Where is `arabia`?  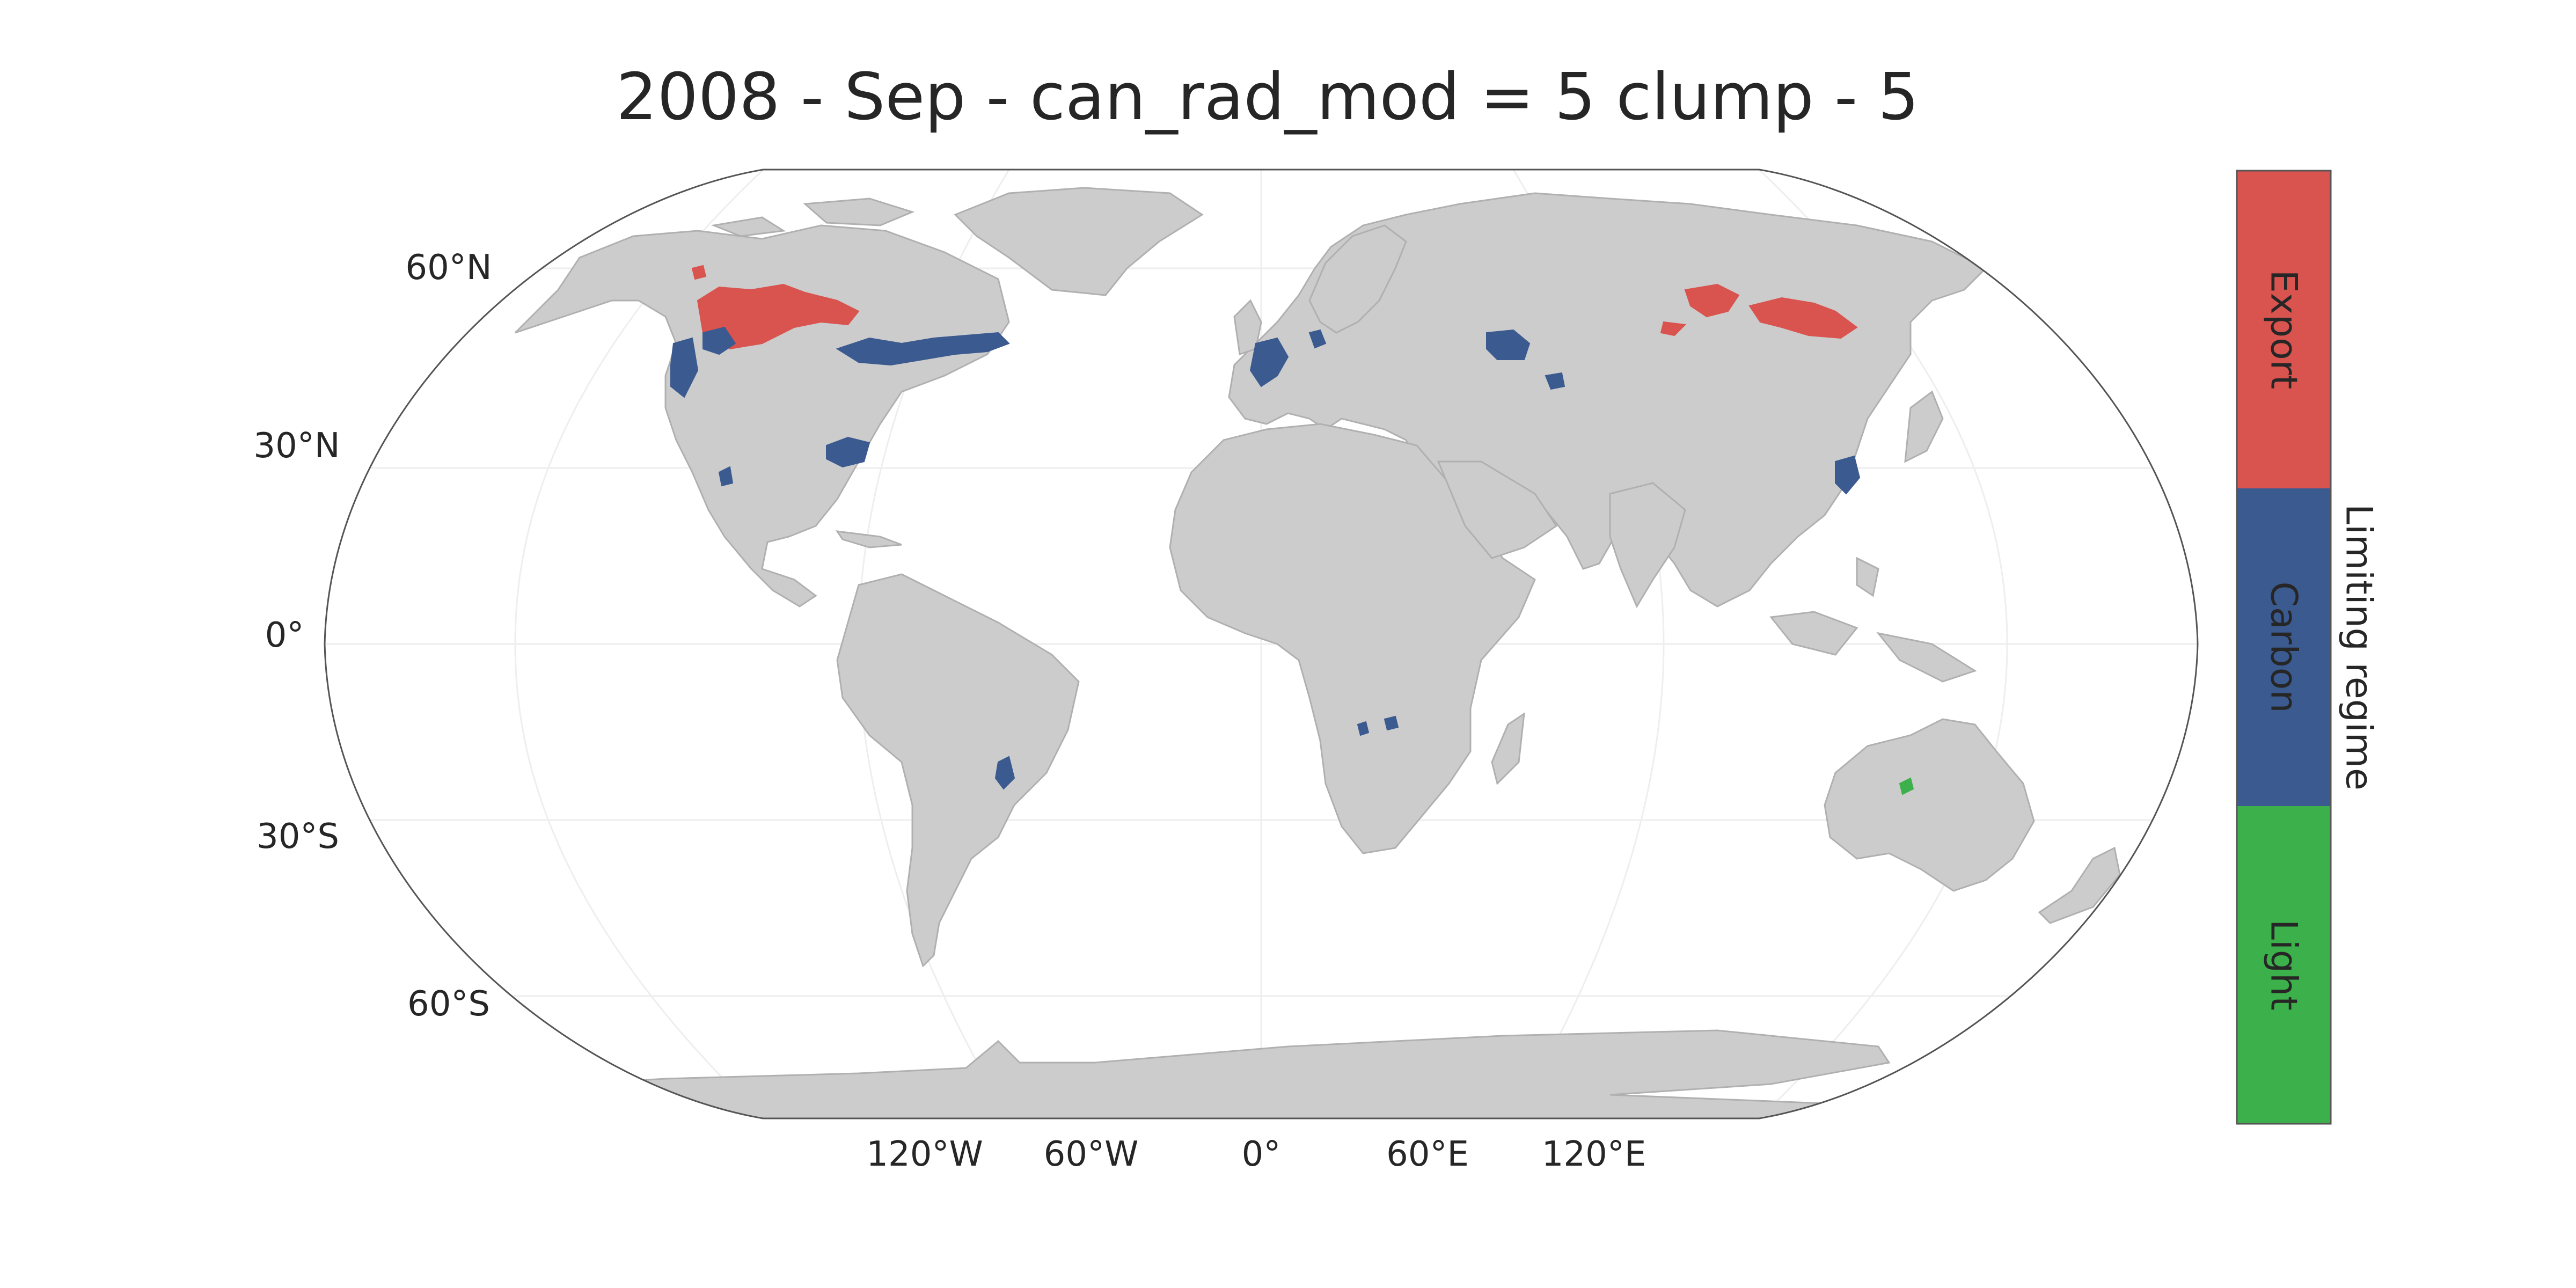 arabia is located at coordinates (1497, 509).